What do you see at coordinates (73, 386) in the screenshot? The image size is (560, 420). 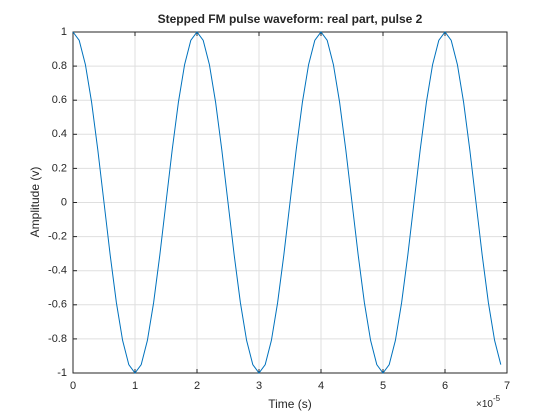 I see `x-tick-label: 0` at bounding box center [73, 386].